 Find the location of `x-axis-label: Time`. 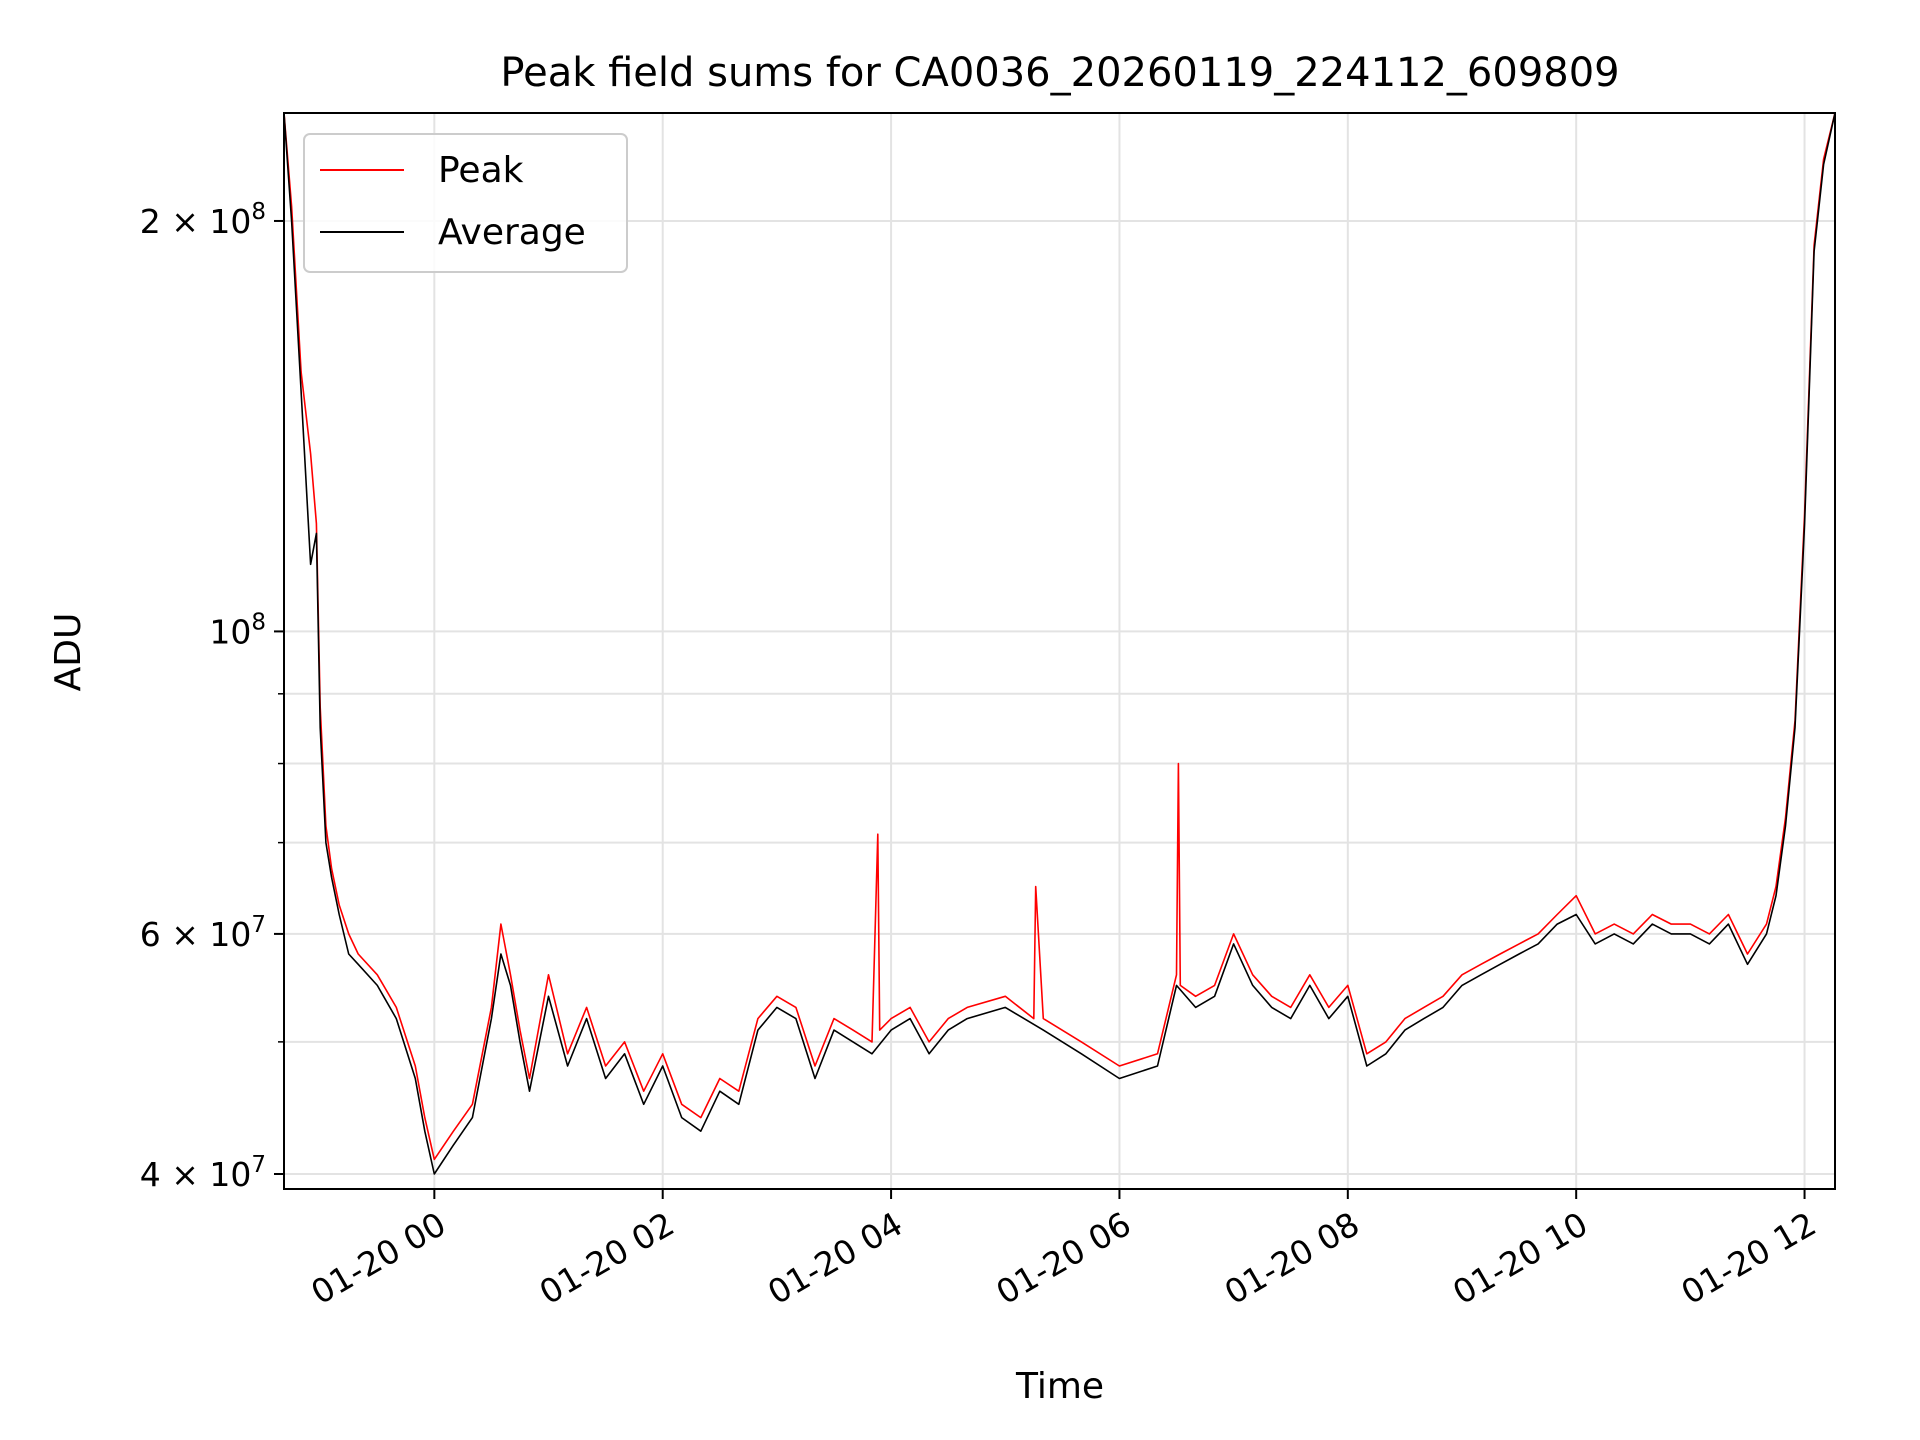

x-axis-label: Time is located at coordinates (1059, 1386).